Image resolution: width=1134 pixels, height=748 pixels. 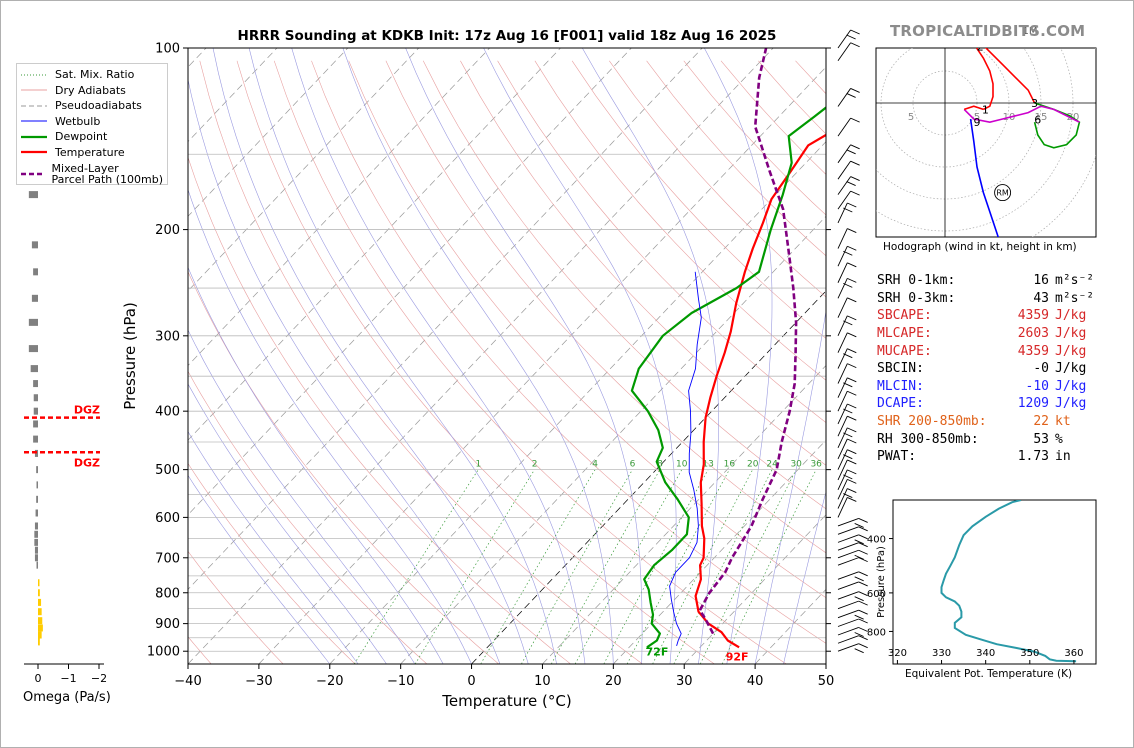 I want to click on mixing-ratio-label: 20, so click(x=753, y=465).